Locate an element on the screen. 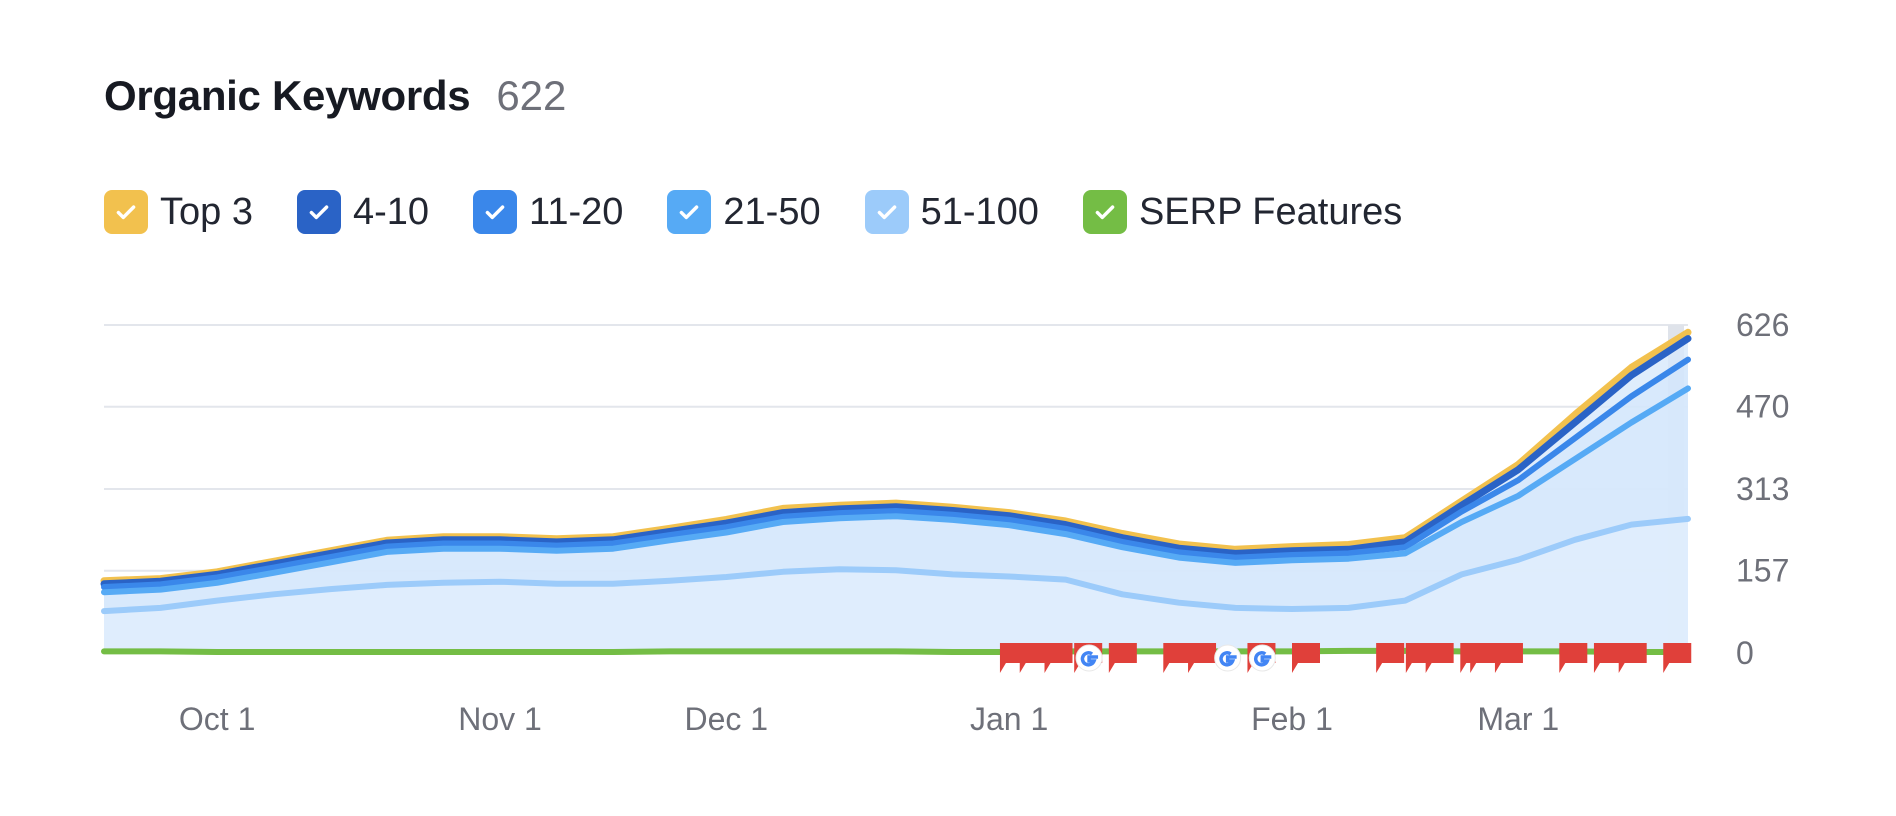  top3-checkbox is located at coordinates (126, 212).